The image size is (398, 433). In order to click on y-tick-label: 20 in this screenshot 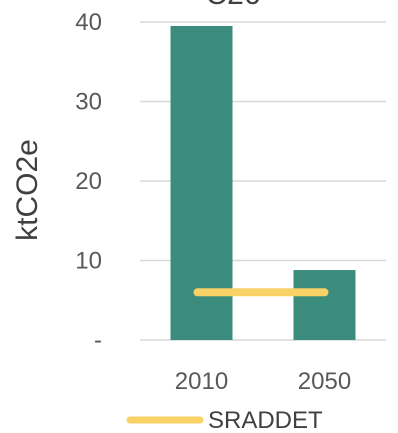, I will do `click(88, 181)`.